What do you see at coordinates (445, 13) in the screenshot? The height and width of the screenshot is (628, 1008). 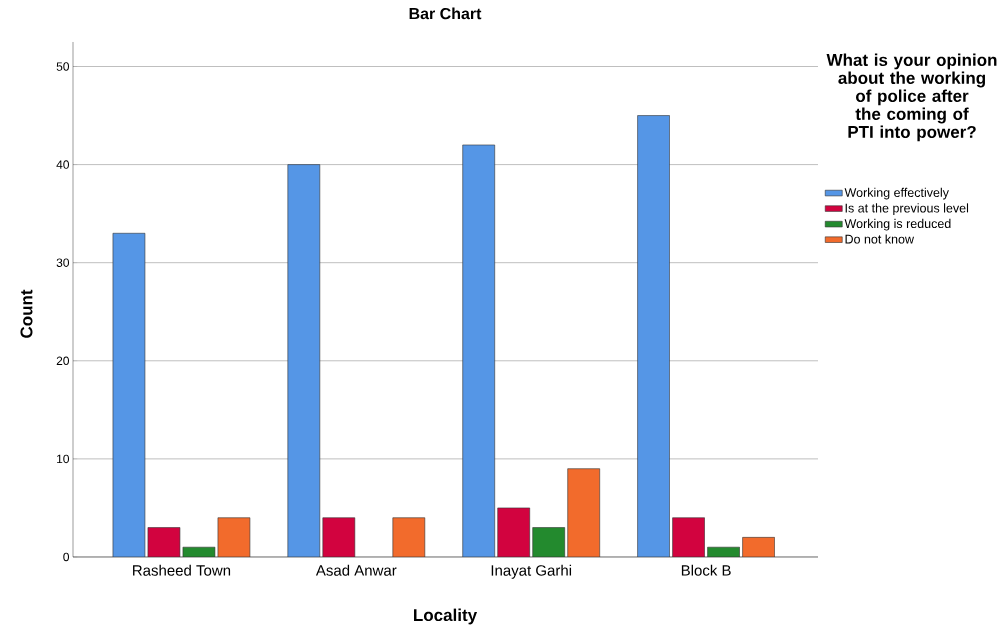 I see `chart-title: Bar Chart` at bounding box center [445, 13].